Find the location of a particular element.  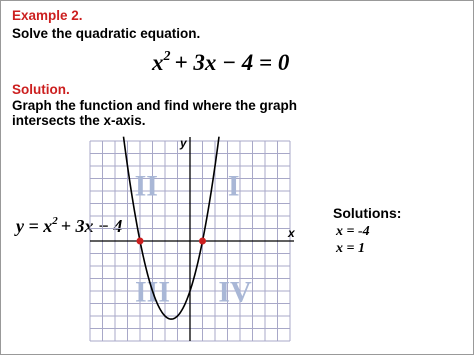

eq-rest: + 3x − 4 = 0 is located at coordinates (232, 62).